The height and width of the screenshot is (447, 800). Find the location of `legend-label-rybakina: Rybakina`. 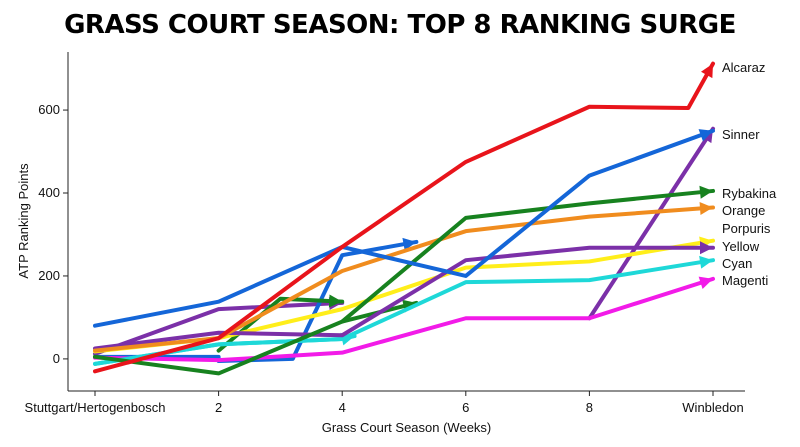

legend-label-rybakina: Rybakina is located at coordinates (749, 193).